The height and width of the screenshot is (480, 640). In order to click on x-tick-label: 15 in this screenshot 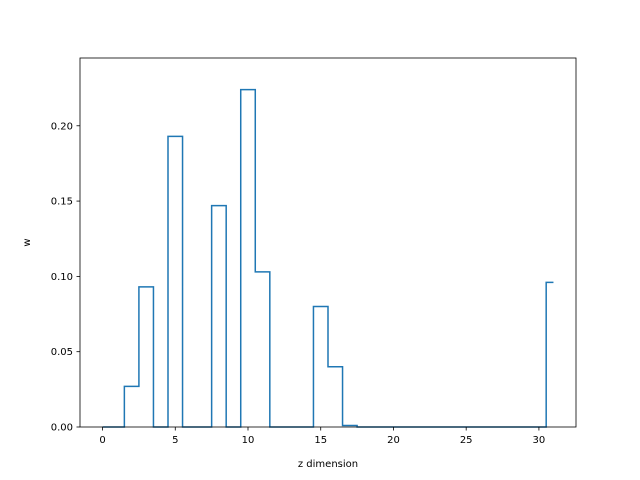, I will do `click(320, 440)`.